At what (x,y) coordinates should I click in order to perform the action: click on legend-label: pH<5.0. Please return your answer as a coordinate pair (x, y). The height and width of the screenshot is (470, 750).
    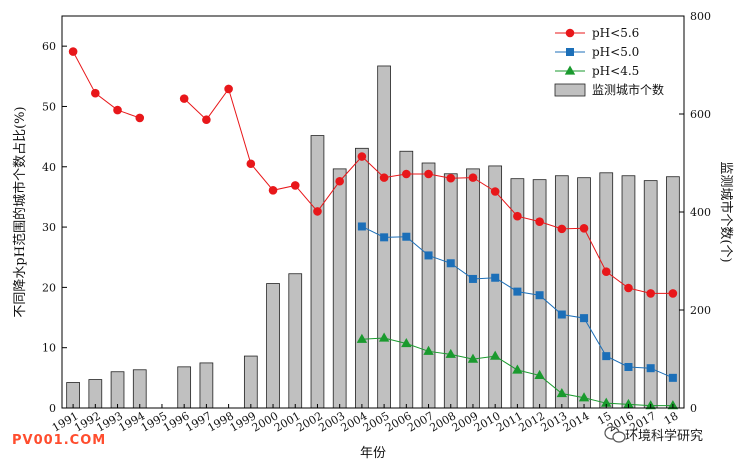
    Looking at the image, I should click on (615, 52).